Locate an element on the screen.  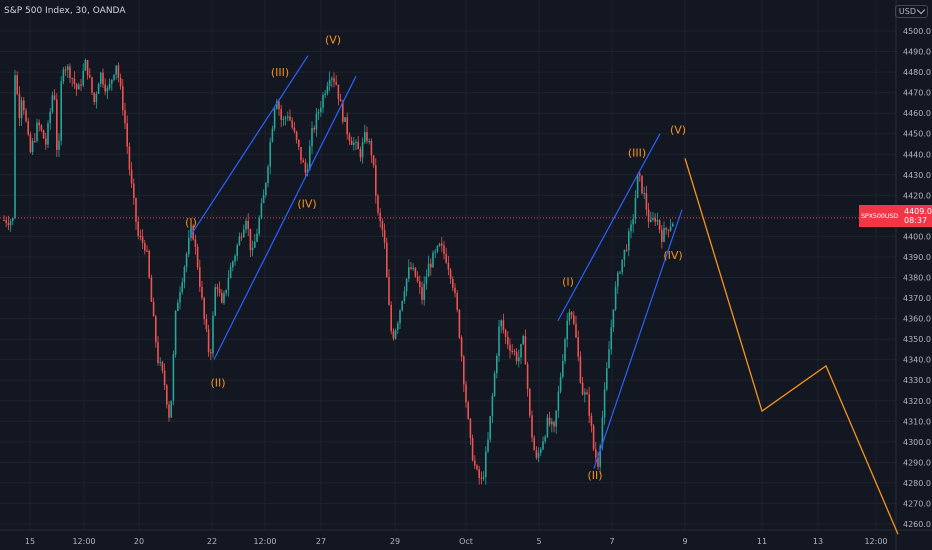
wave-label: (II) is located at coordinates (217, 382).